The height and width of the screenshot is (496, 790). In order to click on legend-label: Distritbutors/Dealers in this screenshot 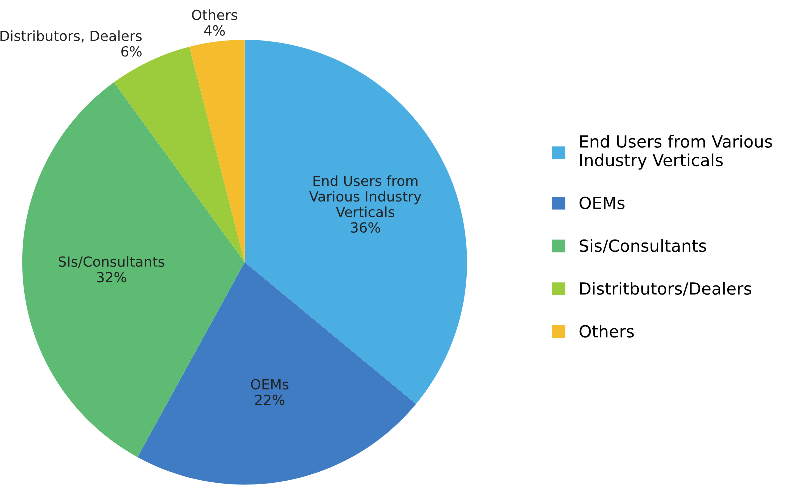, I will do `click(666, 289)`.